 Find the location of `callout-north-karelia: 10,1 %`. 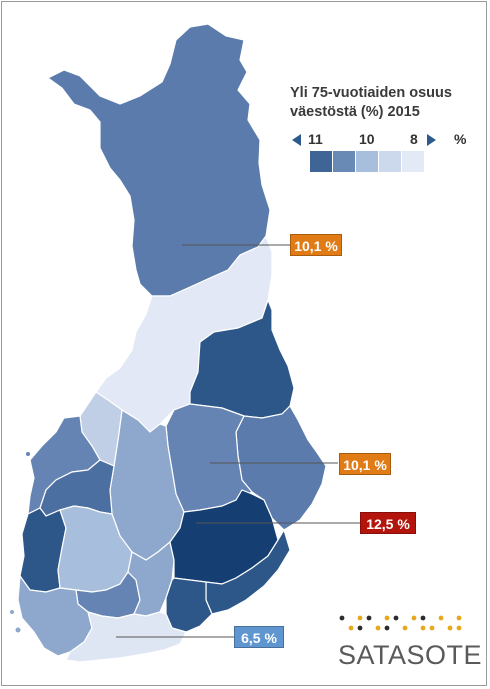

callout-north-karelia: 10,1 % is located at coordinates (365, 464).